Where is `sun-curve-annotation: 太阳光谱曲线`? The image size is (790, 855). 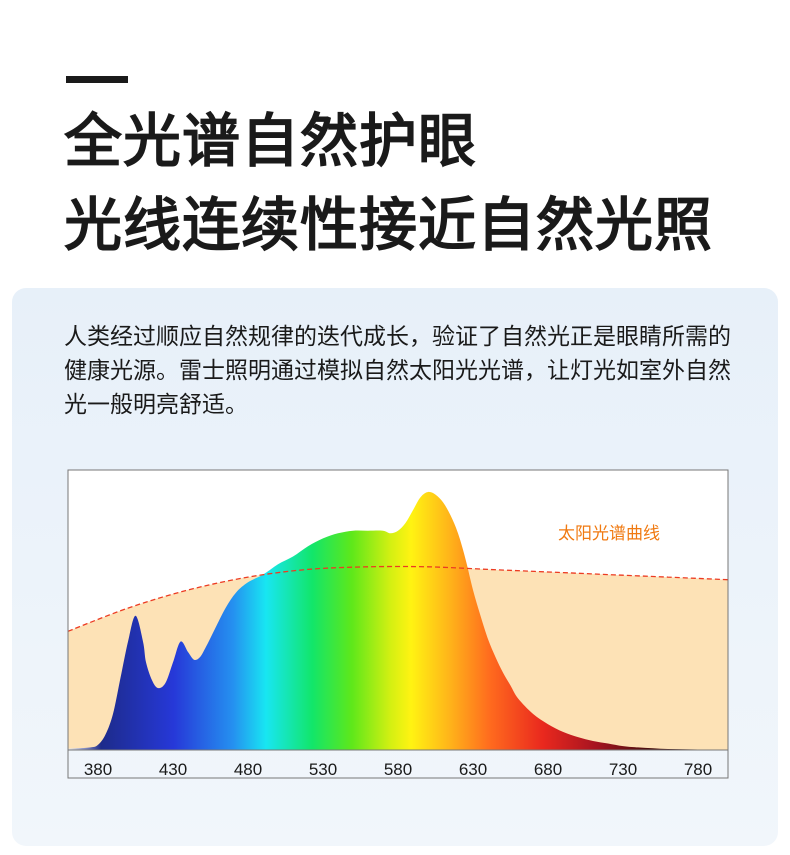 sun-curve-annotation: 太阳光谱曲线 is located at coordinates (609, 534).